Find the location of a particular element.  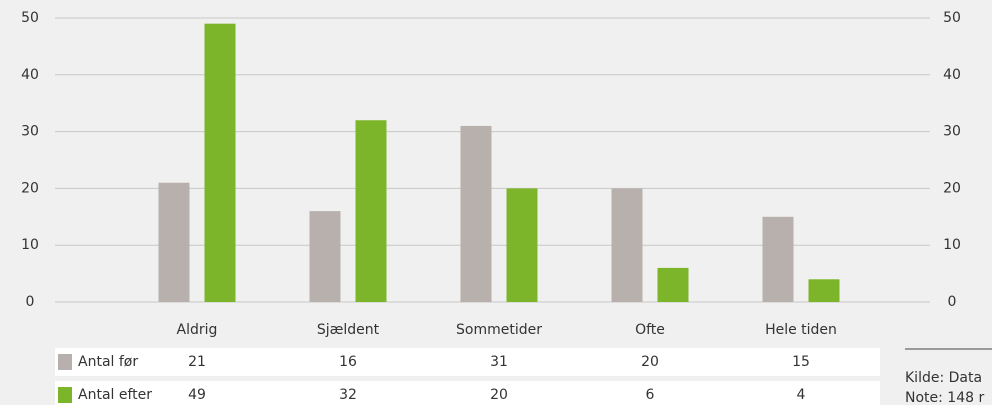

x-tick-label: Ofte is located at coordinates (650, 330).